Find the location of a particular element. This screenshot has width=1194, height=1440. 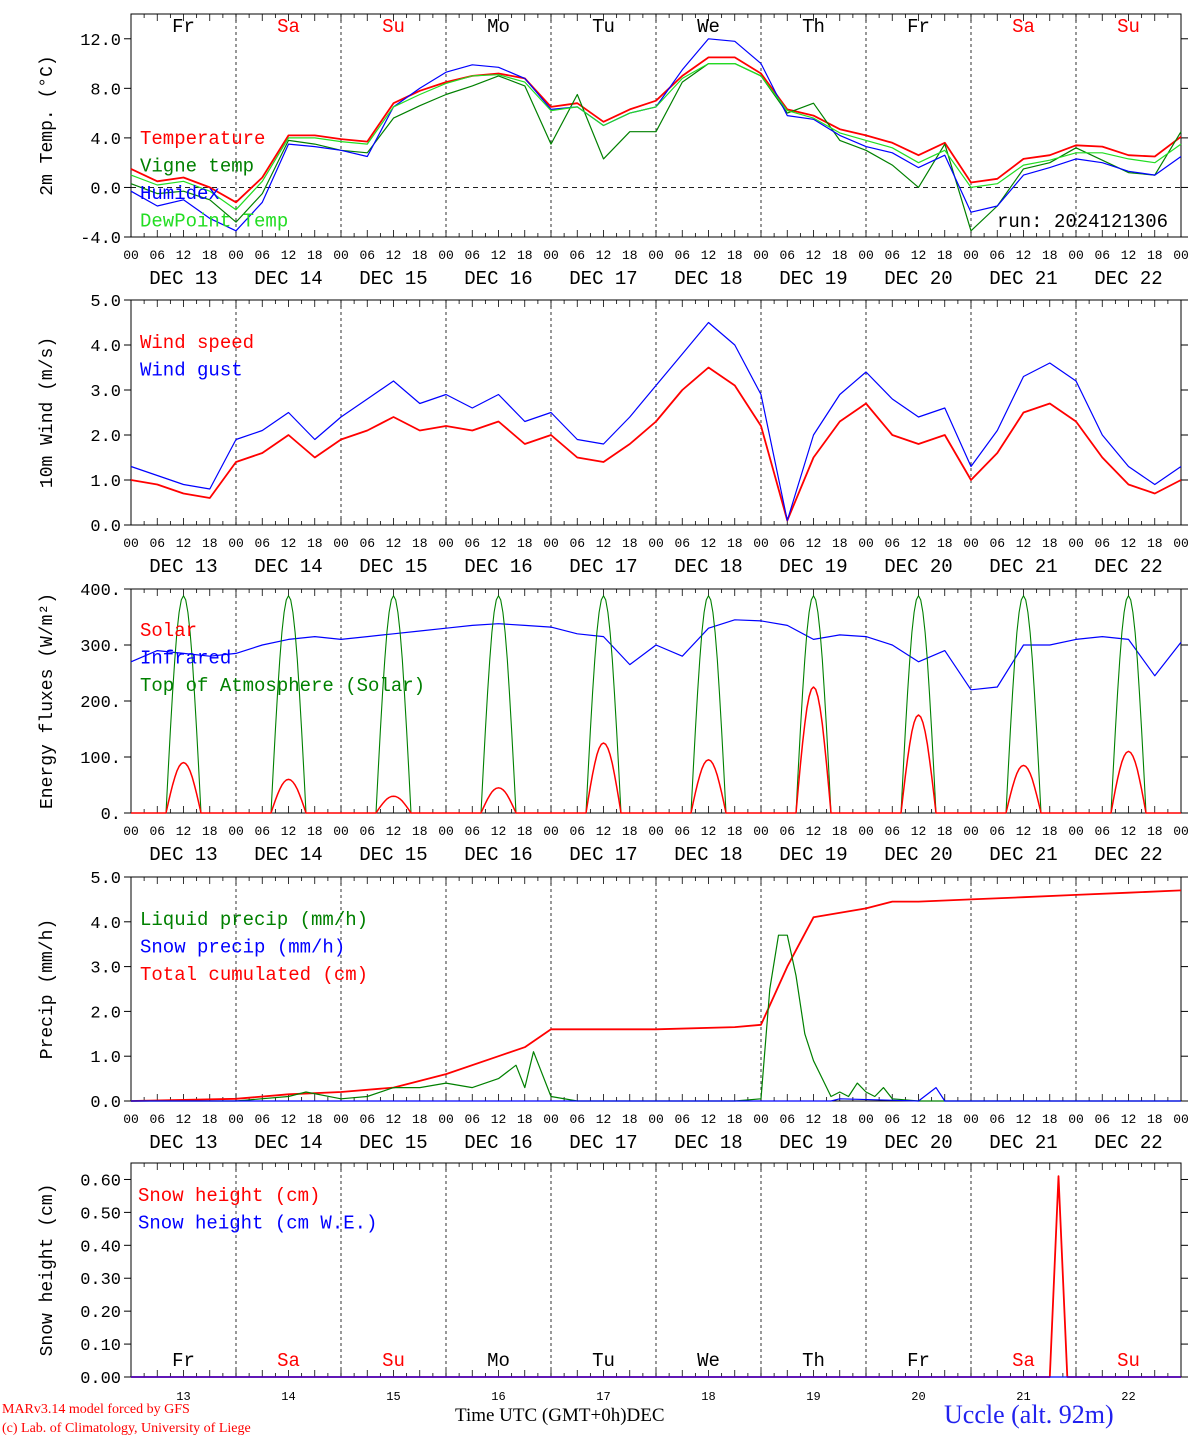

y-tick-label: 2.0 is located at coordinates (105, 1013).